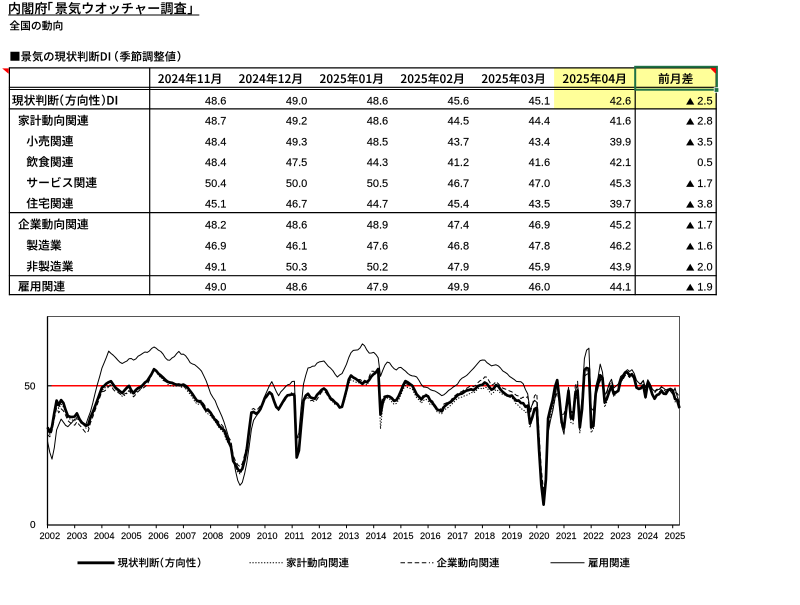  I want to click on svg-text: 44.3, so click(377, 163).